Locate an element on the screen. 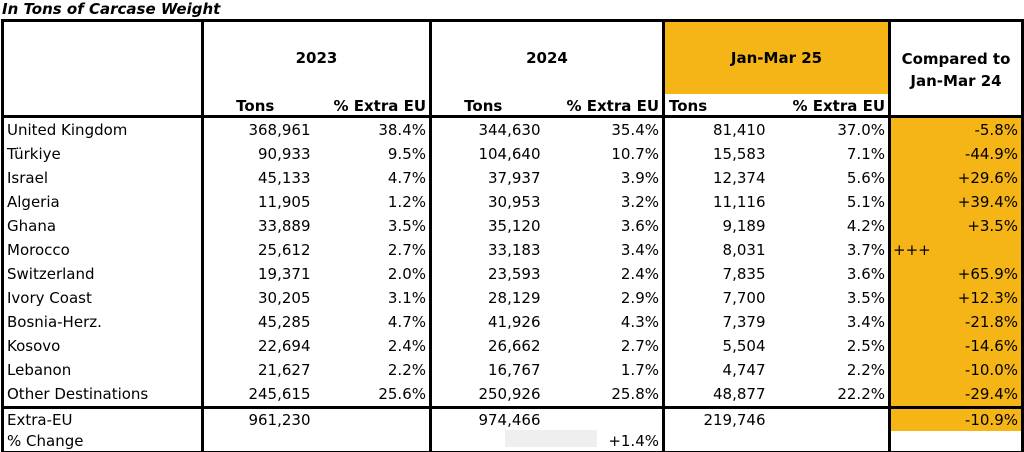 The width and height of the screenshot is (1024, 452). pct-change-row: % Change +1.4% is located at coordinates (512, 441).